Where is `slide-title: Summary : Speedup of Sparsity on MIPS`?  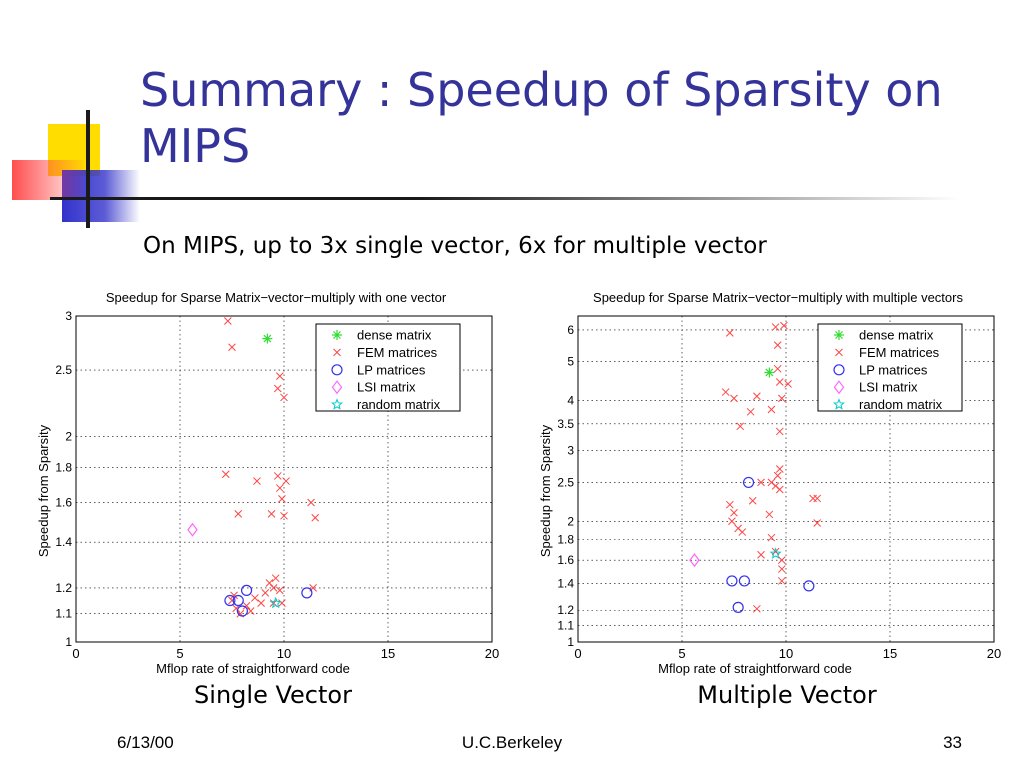 slide-title: Summary : Speedup of Sparsity on MIPS is located at coordinates (541, 118).